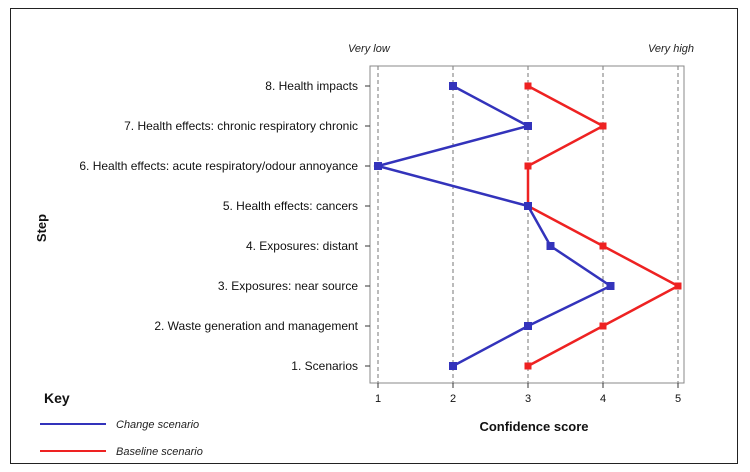  I want to click on y-tick-label-4: 4. Exposures: distant, so click(302, 246).